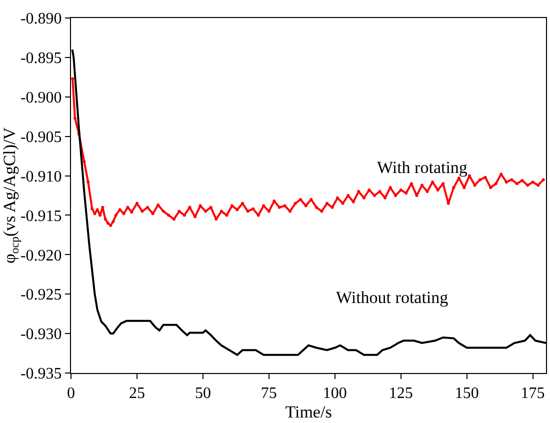 Image resolution: width=550 pixels, height=423 pixels. What do you see at coordinates (41, 295) in the screenshot?
I see `y-tick-label: -0.925` at bounding box center [41, 295].